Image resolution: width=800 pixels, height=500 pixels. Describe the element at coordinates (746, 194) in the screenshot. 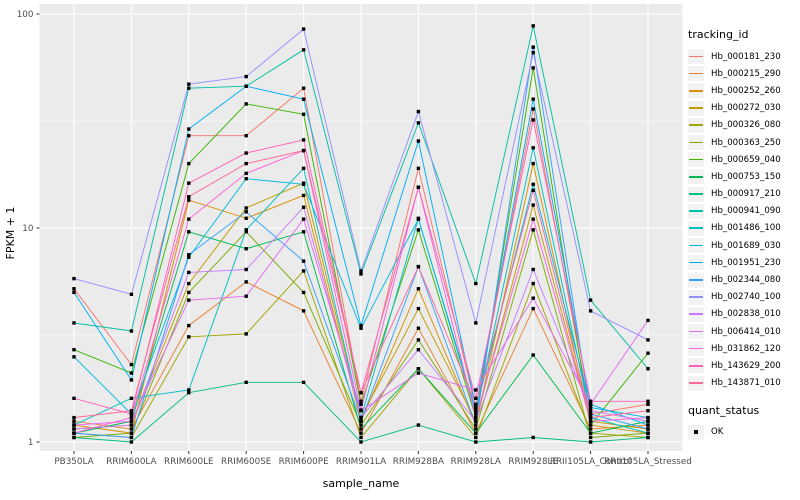

I see `legend-item-label: Hb_000917_210` at that location.